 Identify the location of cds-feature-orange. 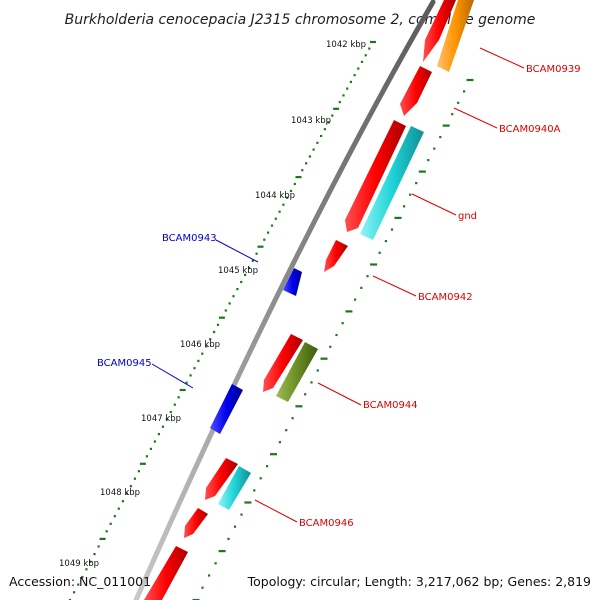
(455, 36).